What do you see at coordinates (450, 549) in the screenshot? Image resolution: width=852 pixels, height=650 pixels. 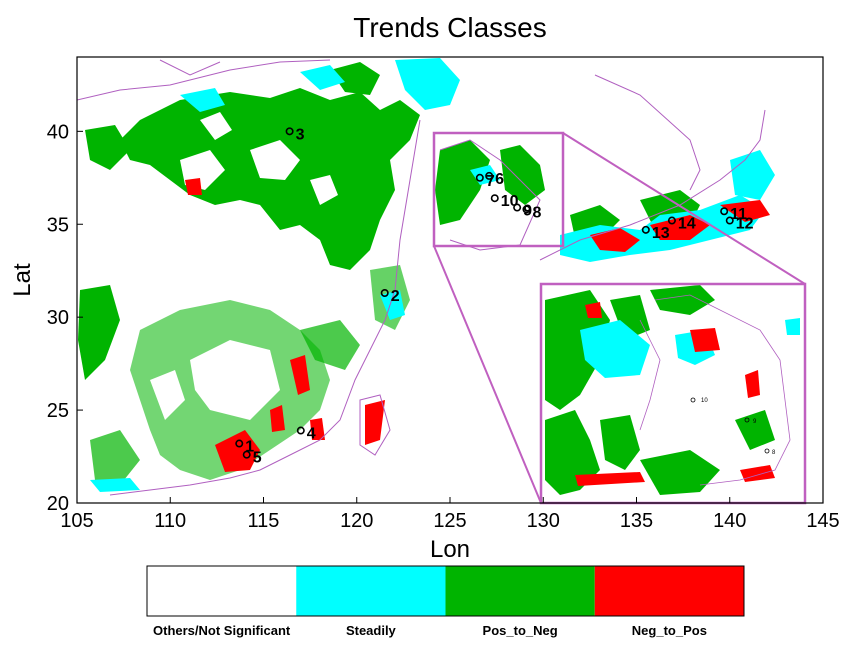 I see `x-axis-label: Lon` at bounding box center [450, 549].